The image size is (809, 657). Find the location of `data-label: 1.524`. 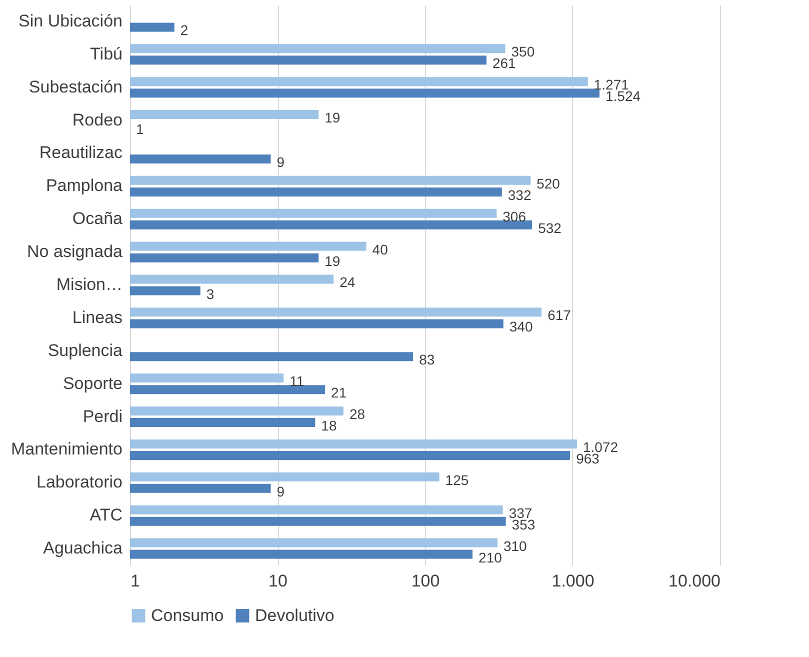

data-label: 1.524 is located at coordinates (623, 96).